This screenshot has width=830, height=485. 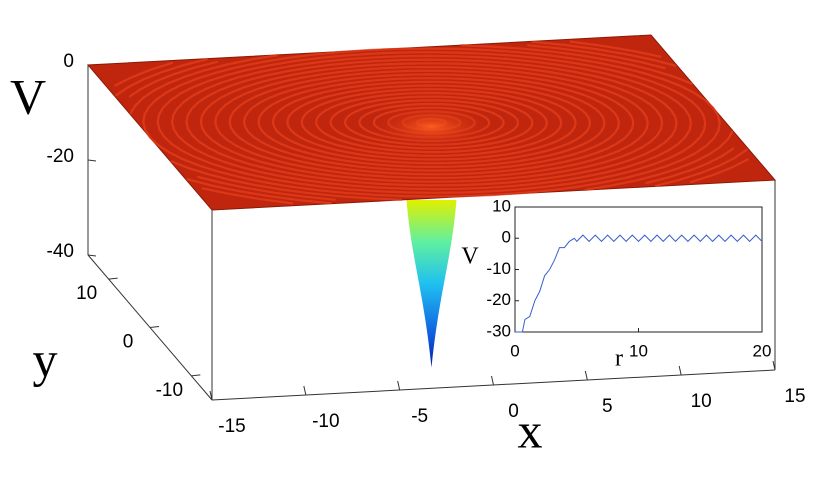 What do you see at coordinates (794, 396) in the screenshot?
I see `x-tick-label: 15` at bounding box center [794, 396].